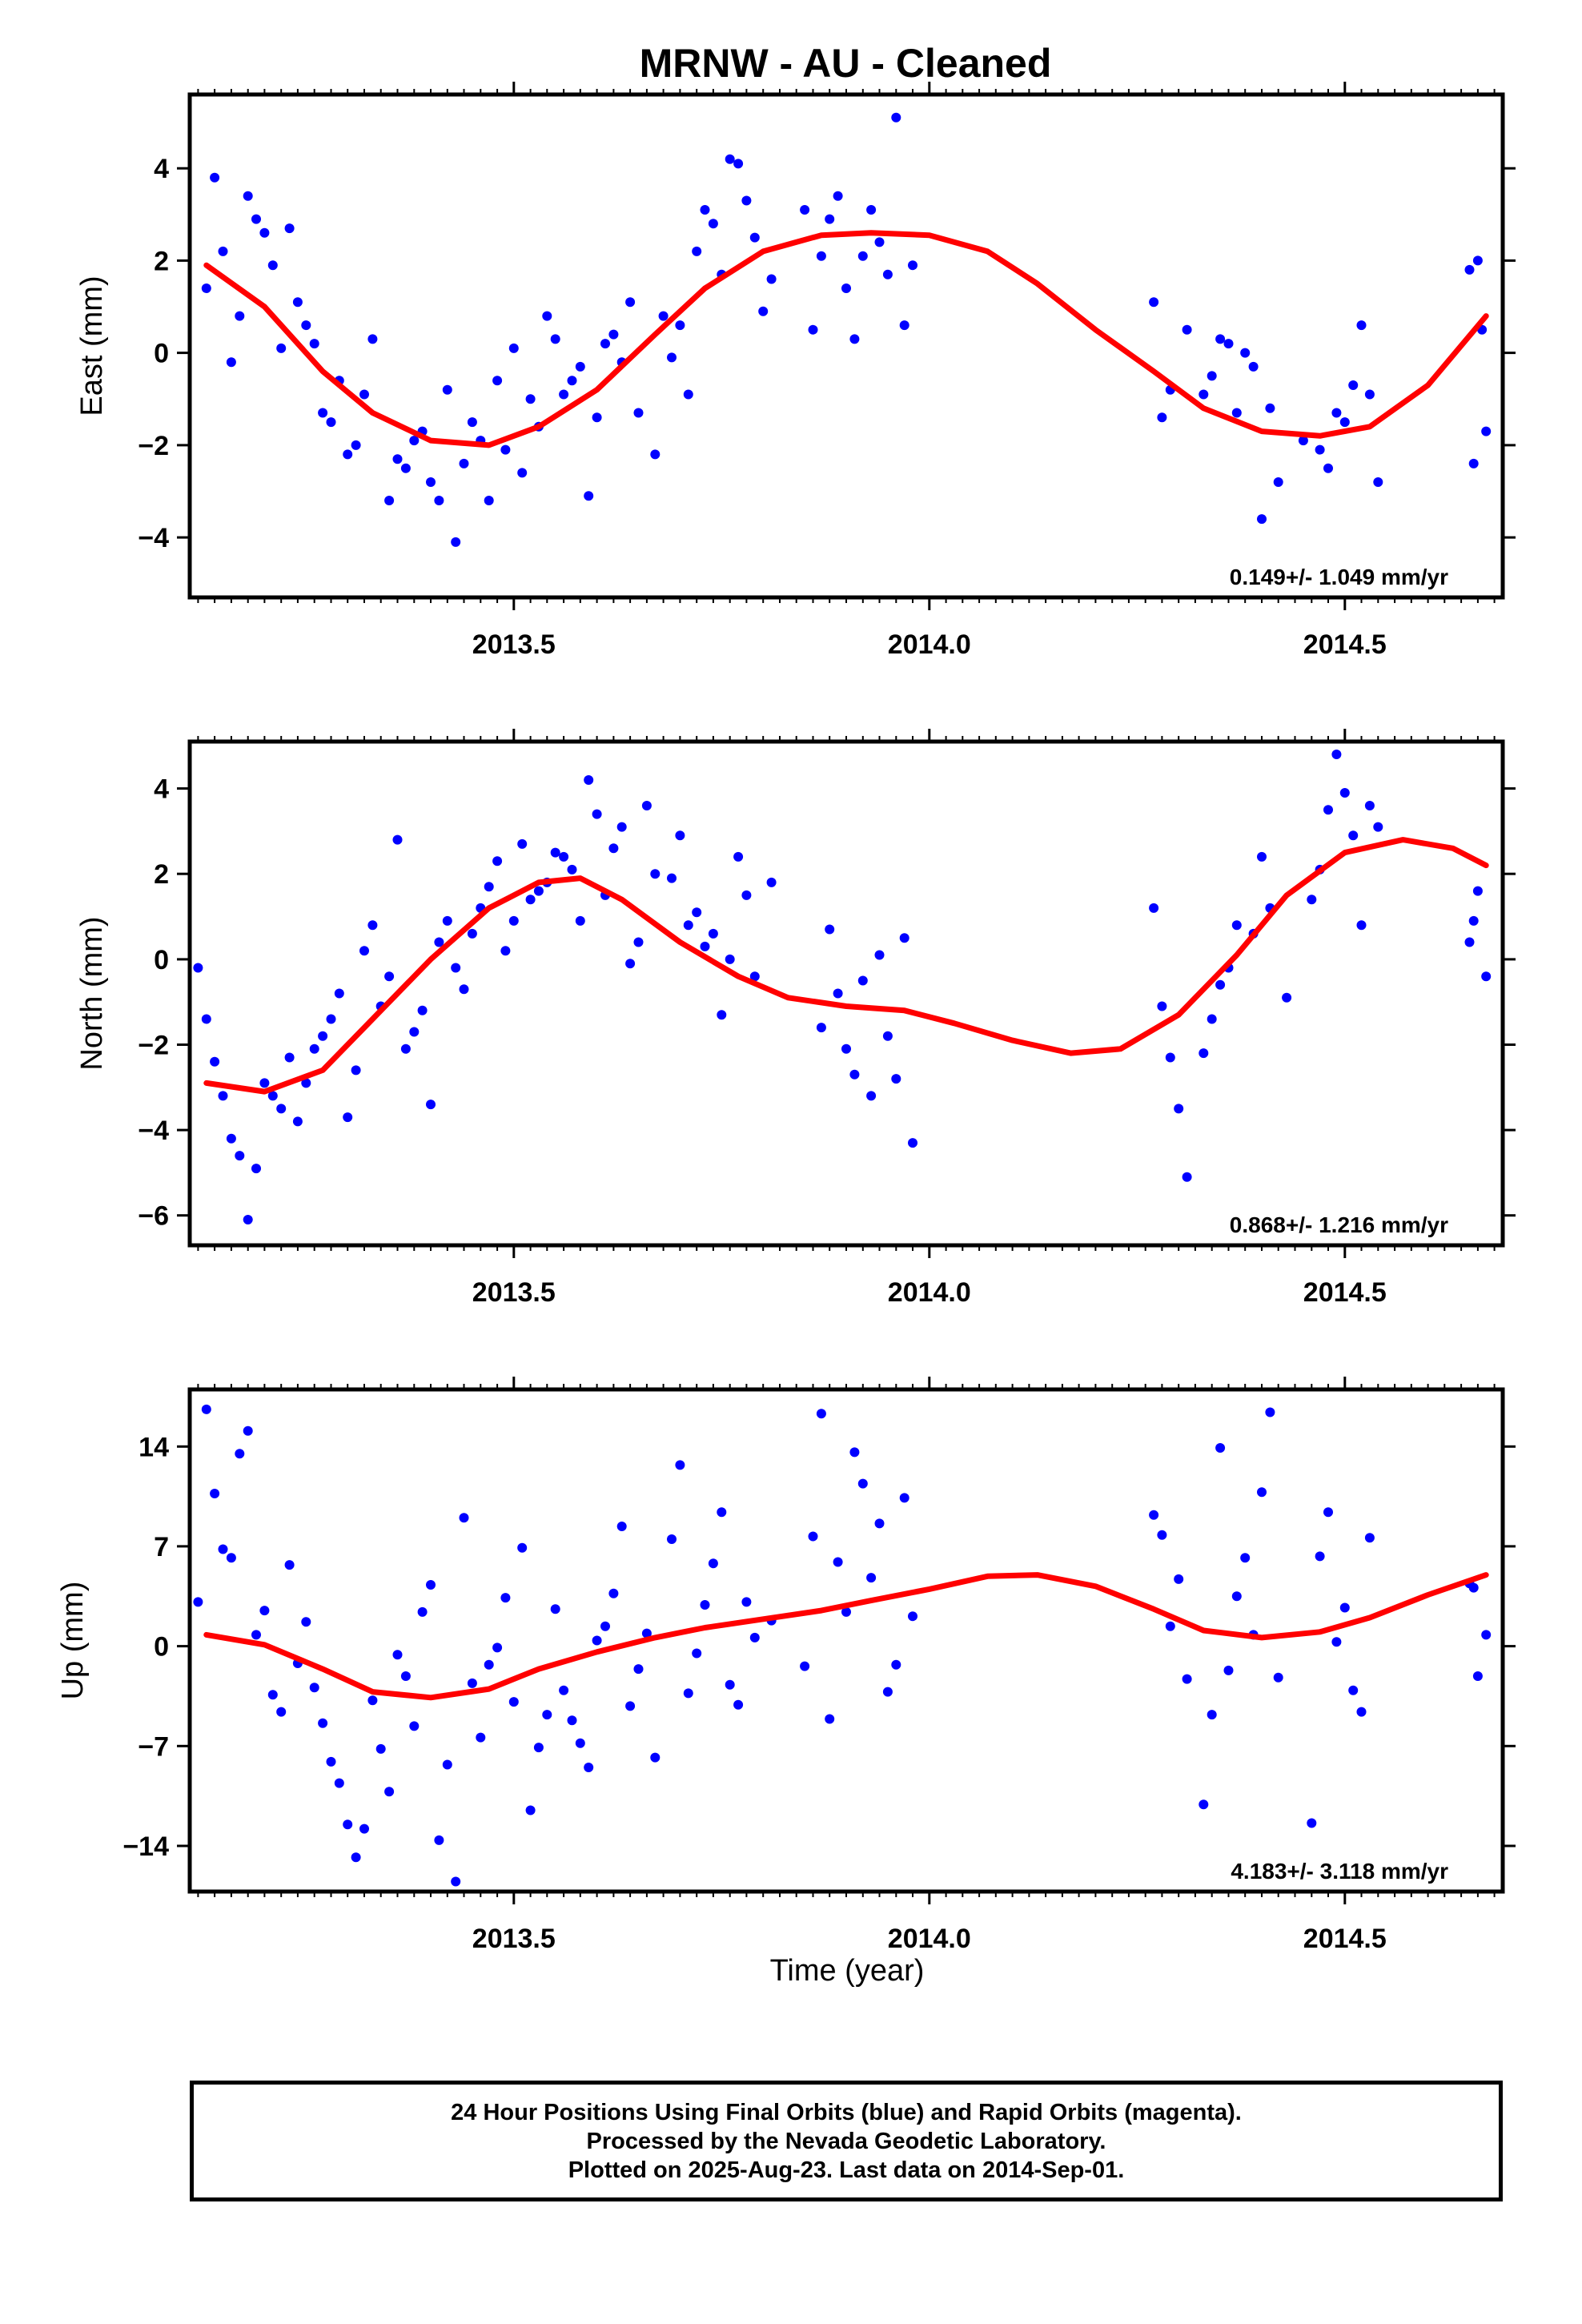  I want to click on x-tick-label: 2014.5, so click(1345, 1939).